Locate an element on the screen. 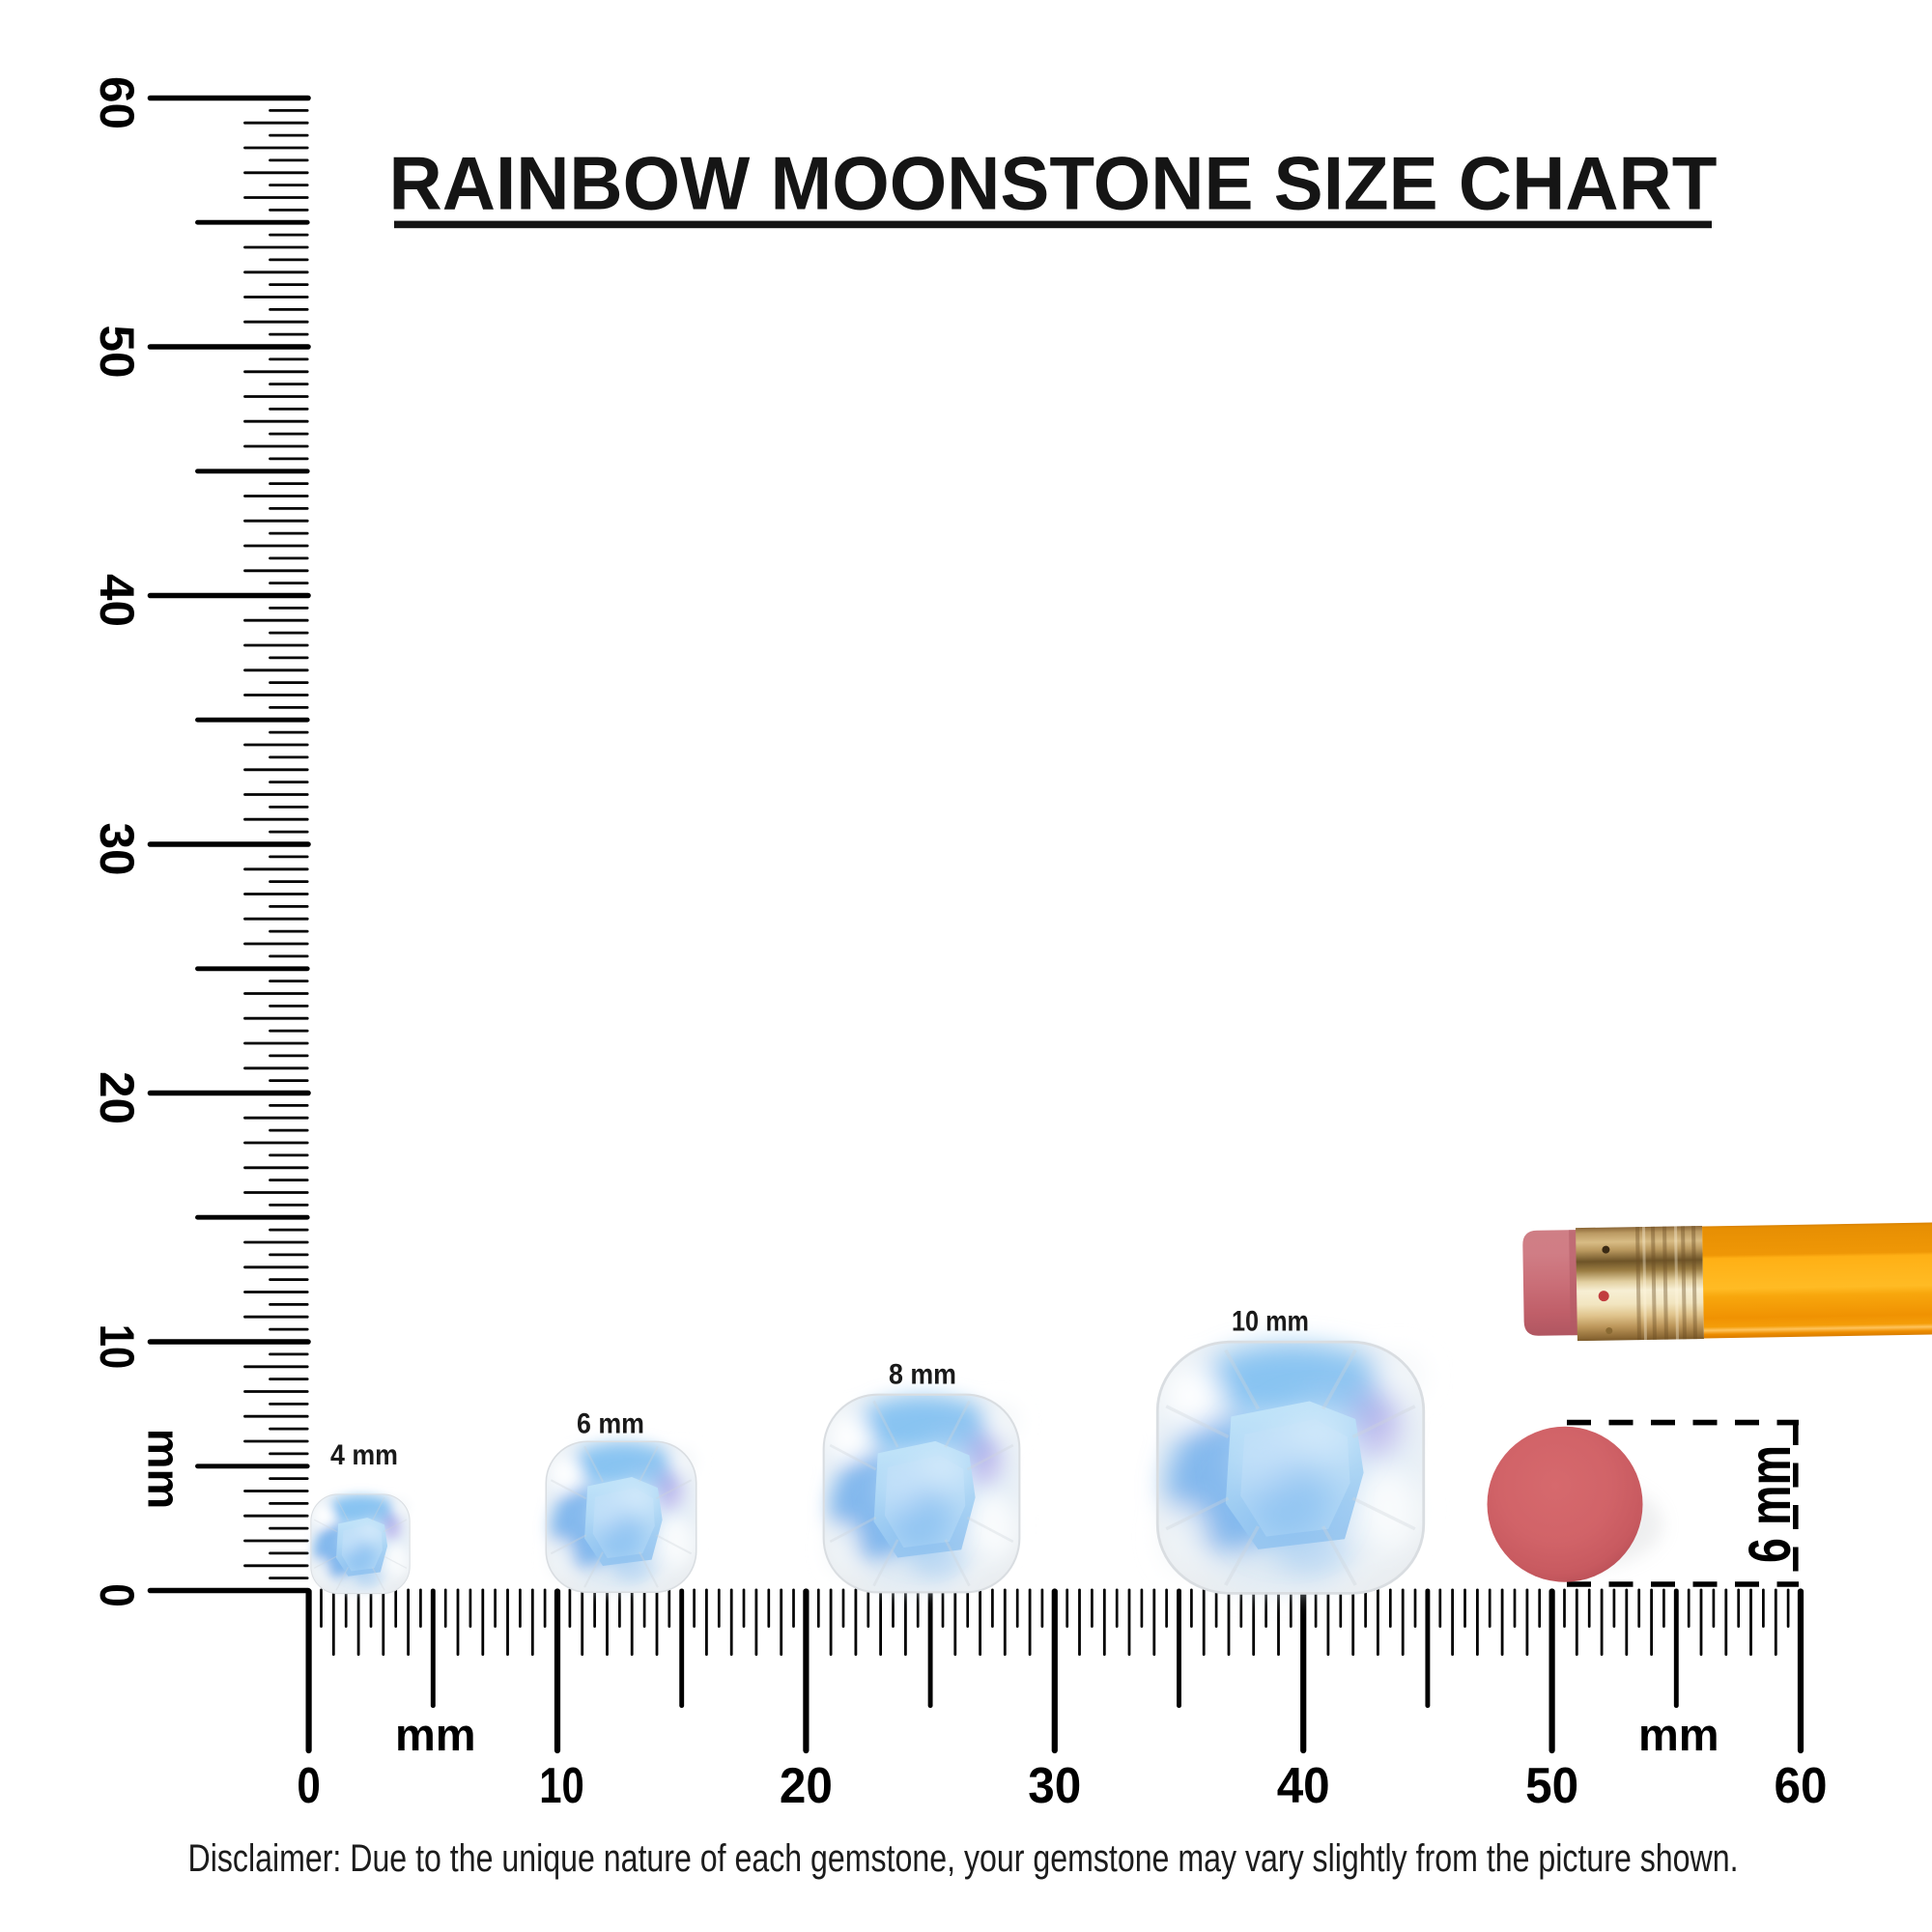  svg-text: 8 mm is located at coordinates (922, 1375).